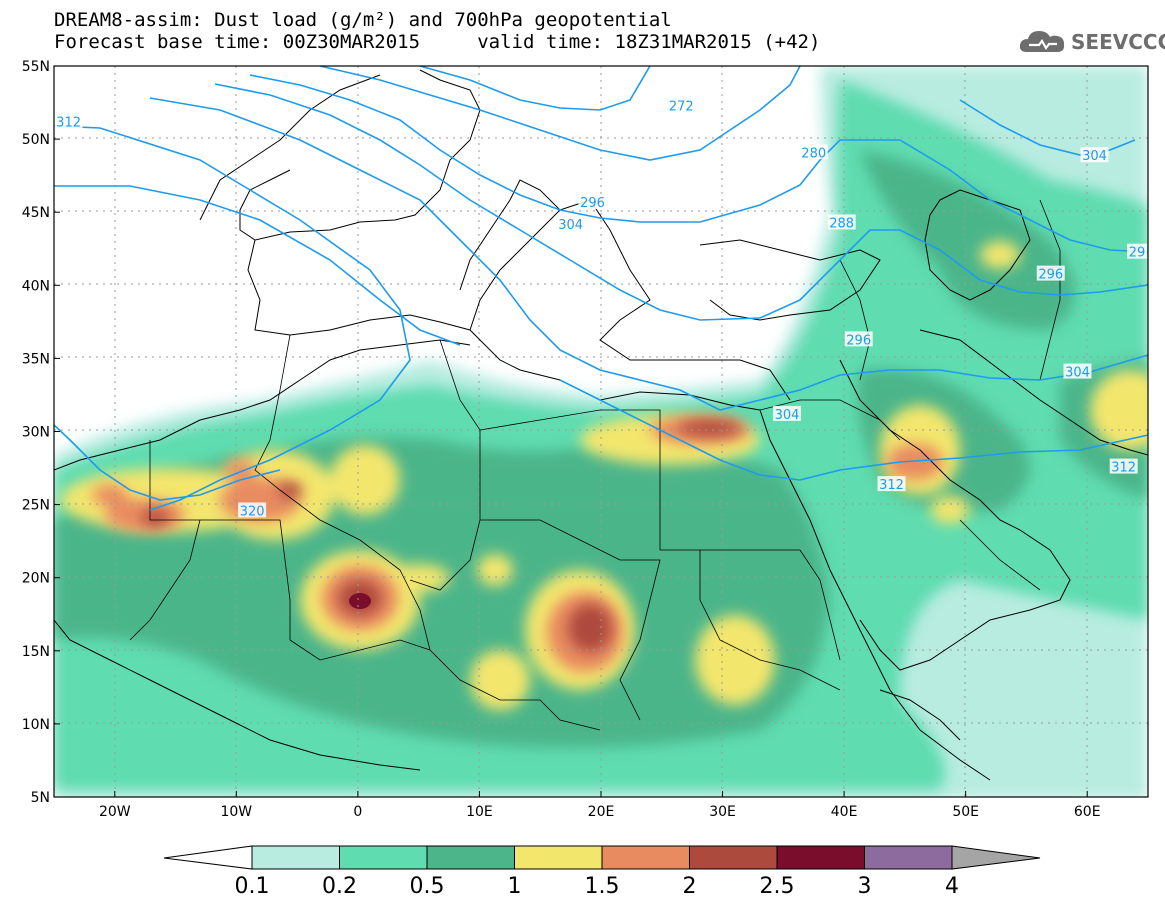 Image resolution: width=1165 pixels, height=907 pixels. Describe the element at coordinates (36, 140) in the screenshot. I see `latitude-label: 50N` at that location.